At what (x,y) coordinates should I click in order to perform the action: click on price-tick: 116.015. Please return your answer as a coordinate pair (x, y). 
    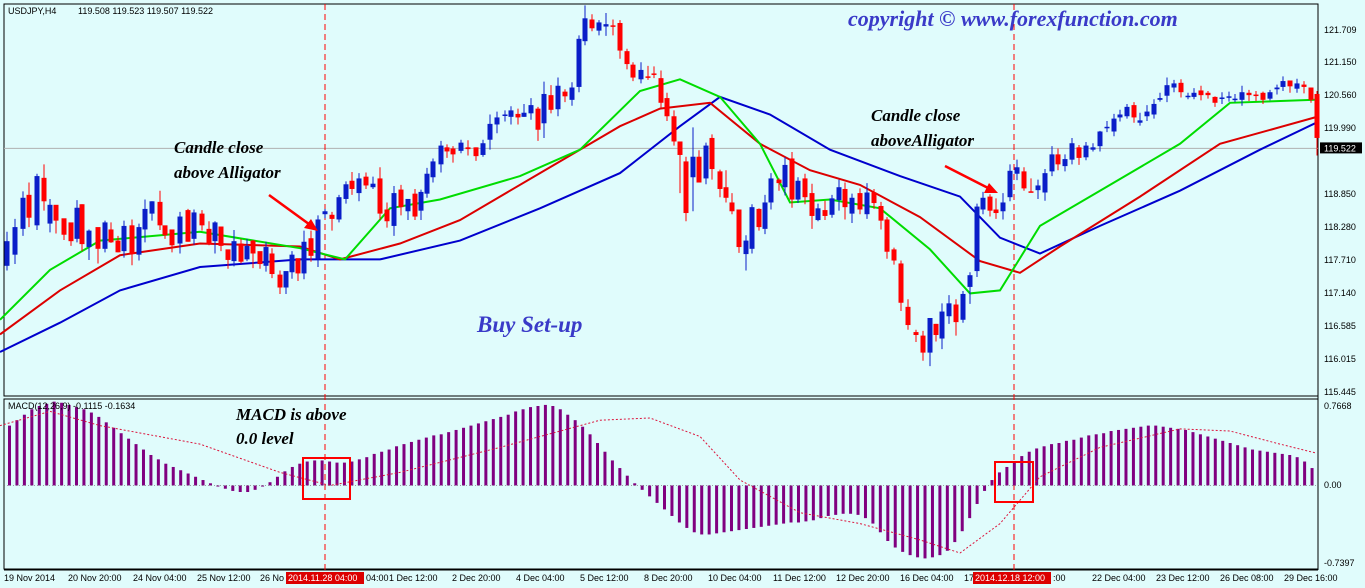
    Looking at the image, I should click on (1340, 359).